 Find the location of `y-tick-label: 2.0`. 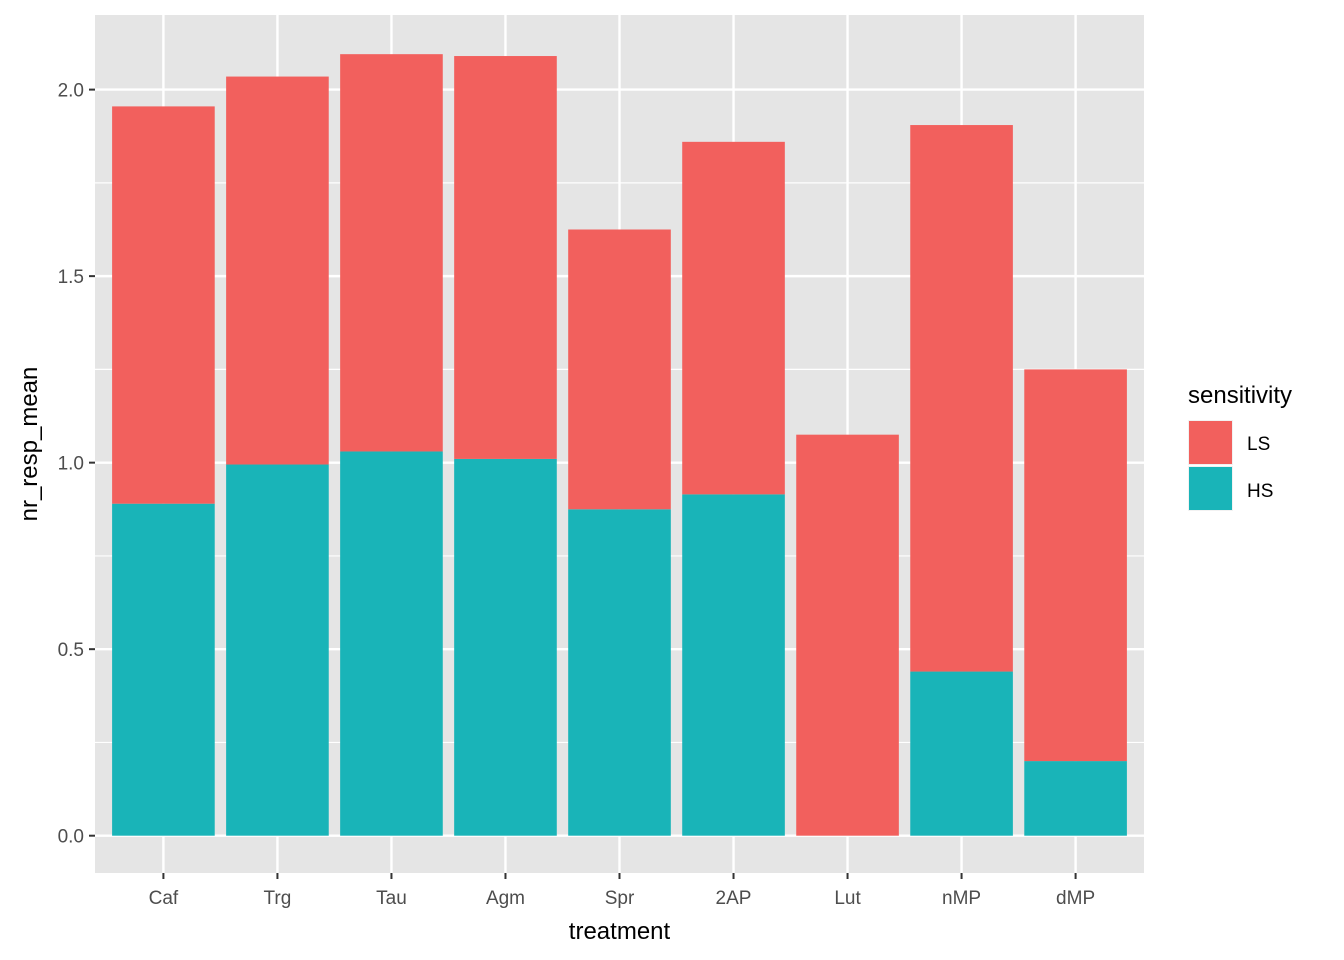

y-tick-label: 2.0 is located at coordinates (71, 91).